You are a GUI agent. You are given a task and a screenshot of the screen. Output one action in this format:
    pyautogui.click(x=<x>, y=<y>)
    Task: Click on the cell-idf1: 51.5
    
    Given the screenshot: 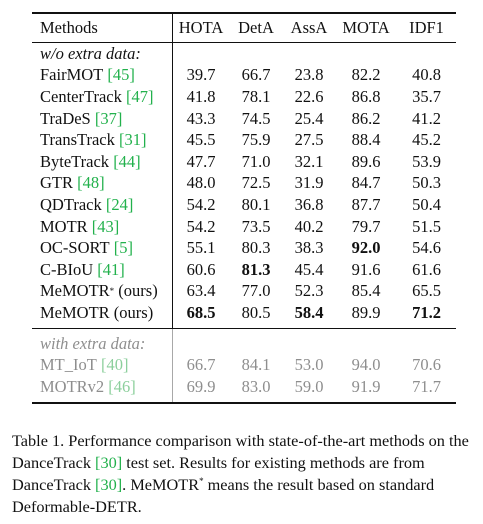 What is the action you would take?
    pyautogui.click(x=426, y=226)
    